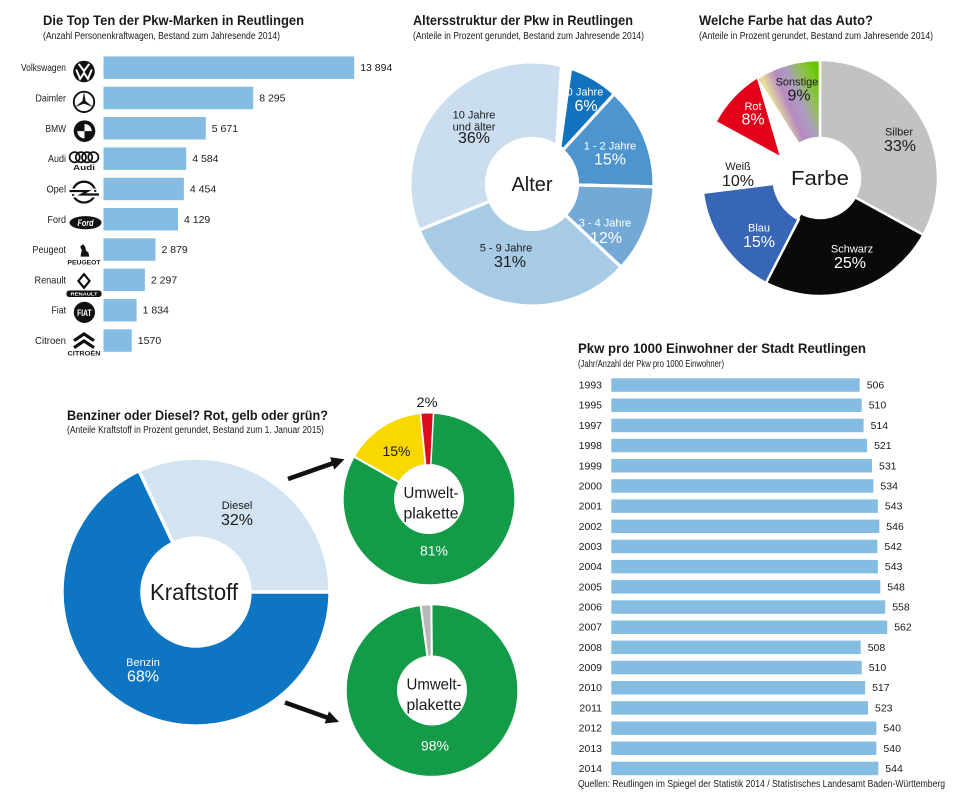 This screenshot has width=966, height=800. I want to click on svg-text: 5 - 9 Jahre, so click(506, 249).